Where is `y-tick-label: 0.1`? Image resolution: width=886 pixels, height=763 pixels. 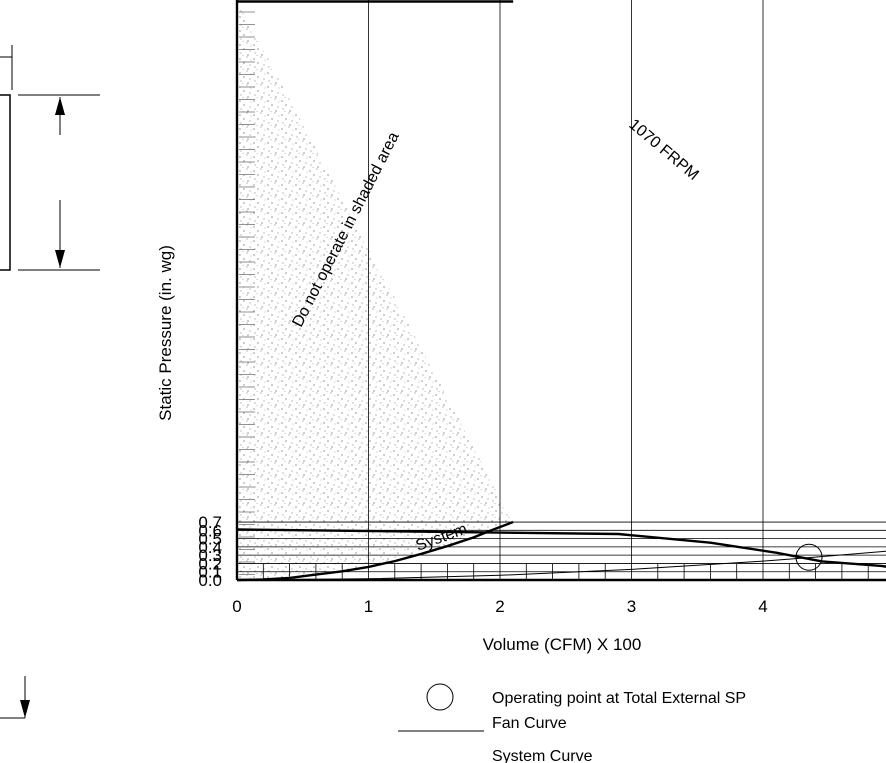 y-tick-label: 0.1 is located at coordinates (210, 572).